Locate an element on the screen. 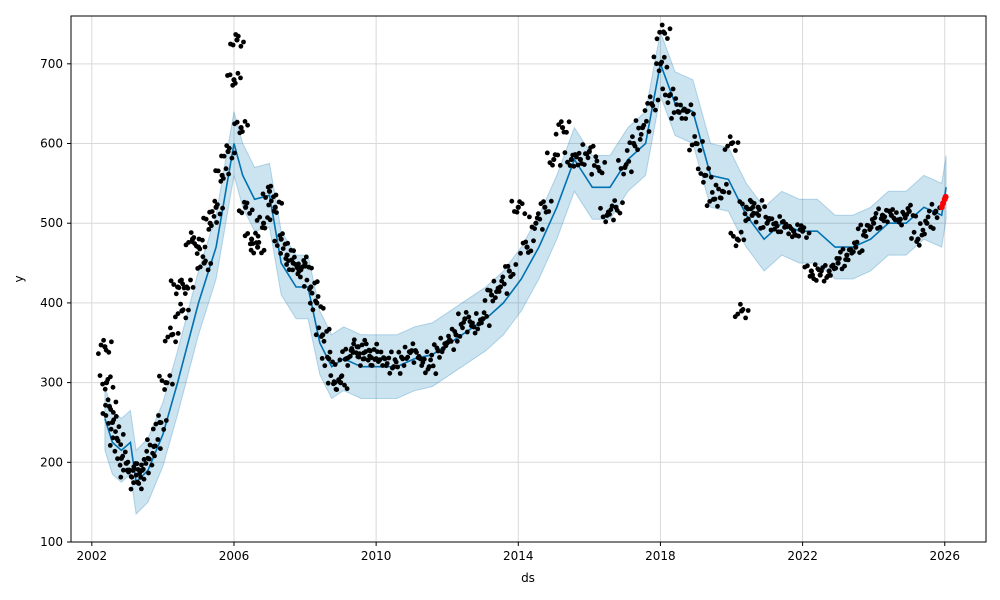 Image resolution: width=1000 pixels, height=600 pixels. recent-point is located at coordinates (945, 196).